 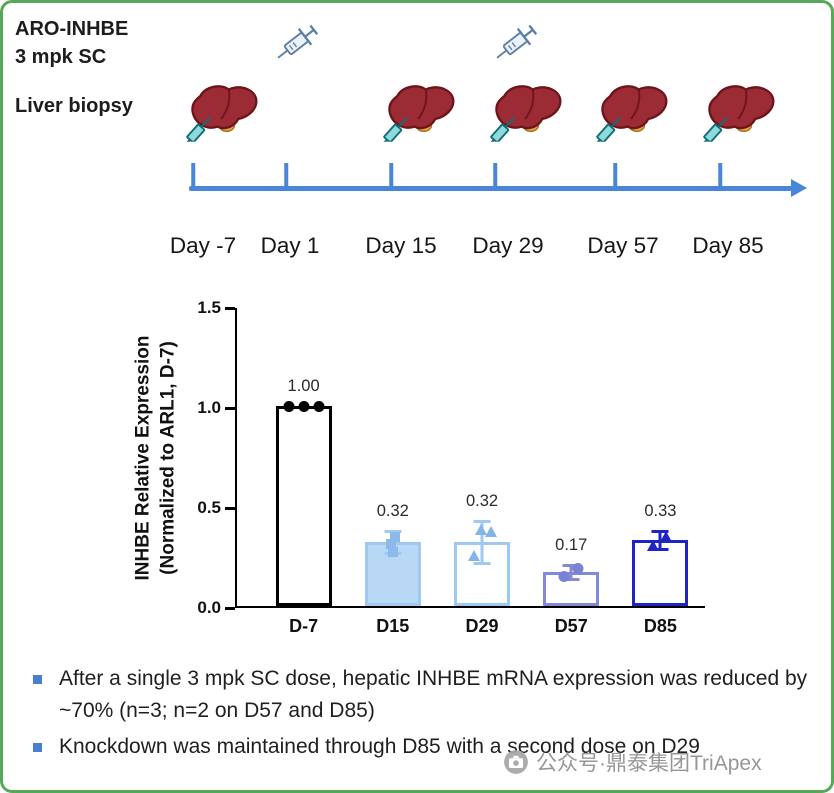 What do you see at coordinates (633, 112) in the screenshot?
I see `liver-biopsy-icon-day57` at bounding box center [633, 112].